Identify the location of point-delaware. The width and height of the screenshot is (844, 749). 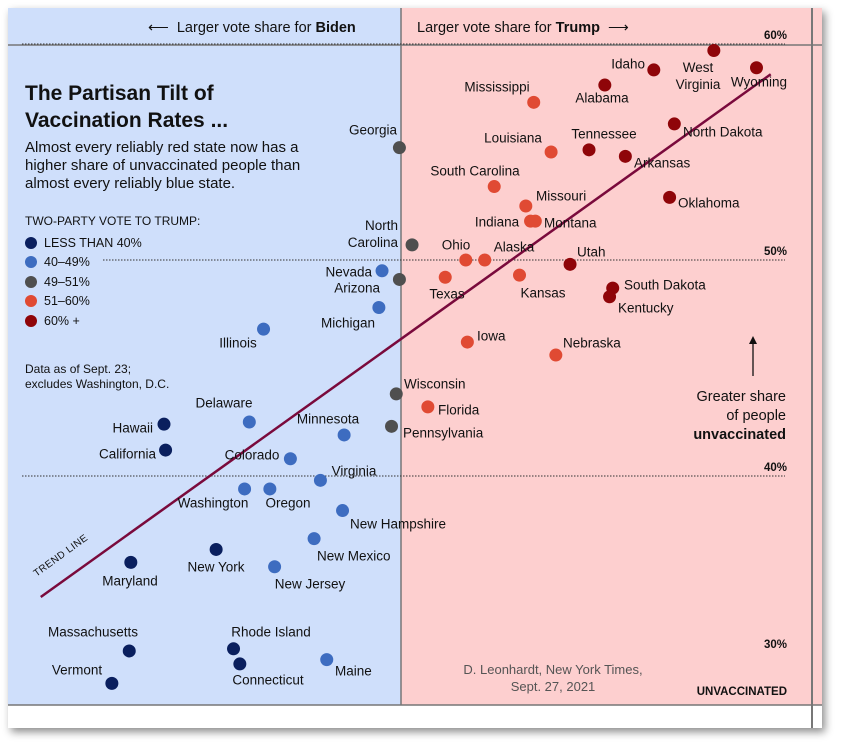
(249, 422).